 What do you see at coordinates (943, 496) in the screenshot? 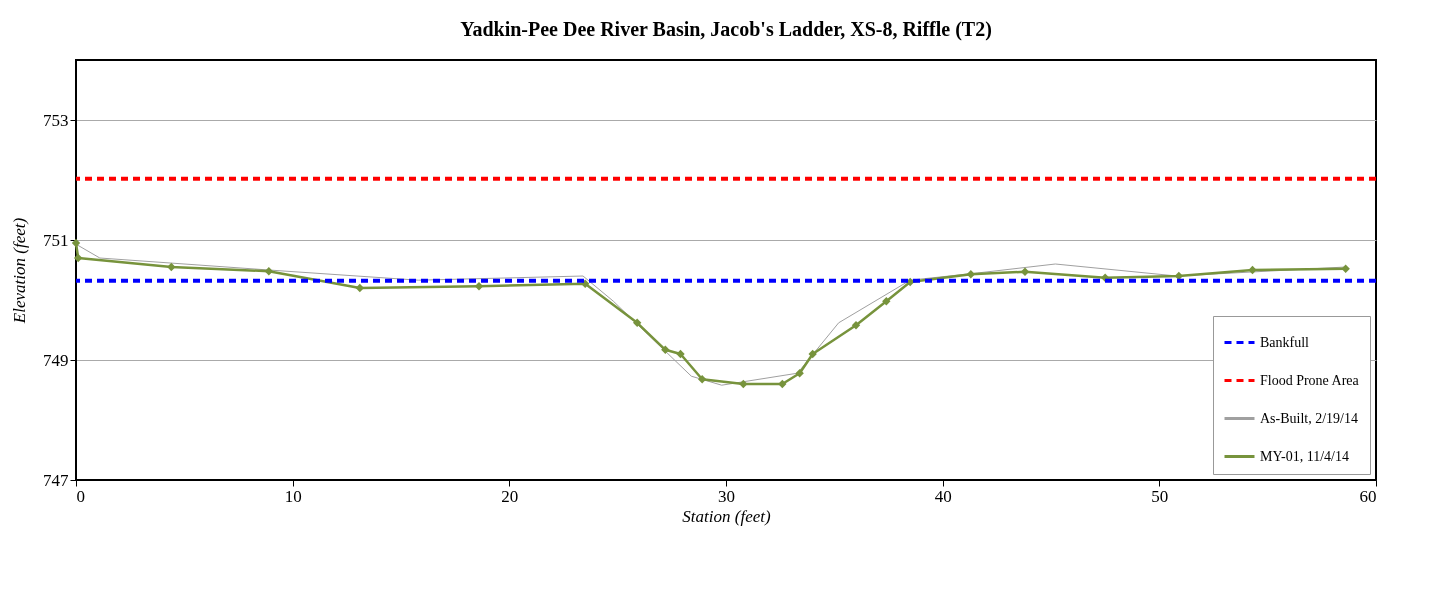
I see `x-tick-label: 40` at bounding box center [943, 496].